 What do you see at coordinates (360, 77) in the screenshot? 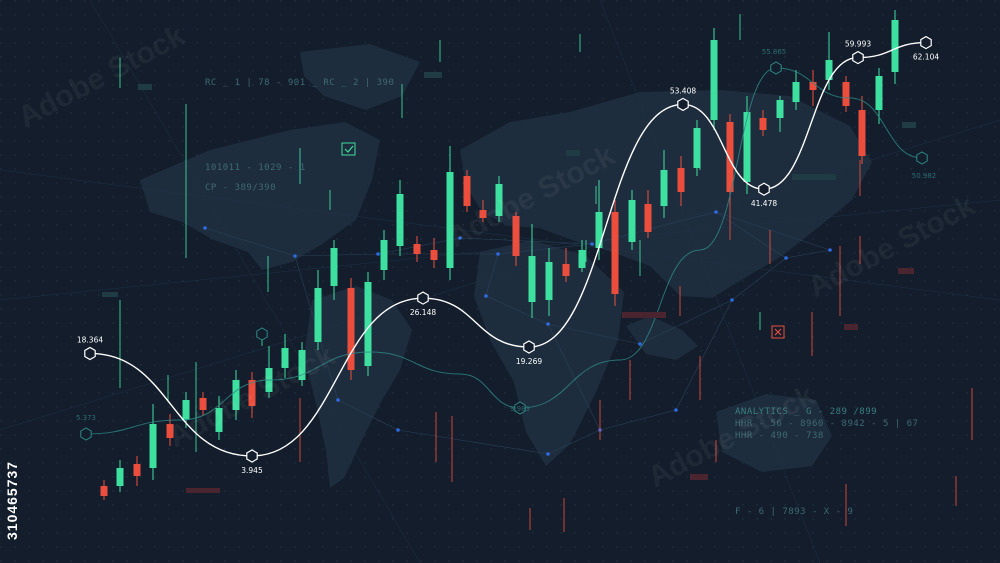
I see `map-greenland` at bounding box center [360, 77].